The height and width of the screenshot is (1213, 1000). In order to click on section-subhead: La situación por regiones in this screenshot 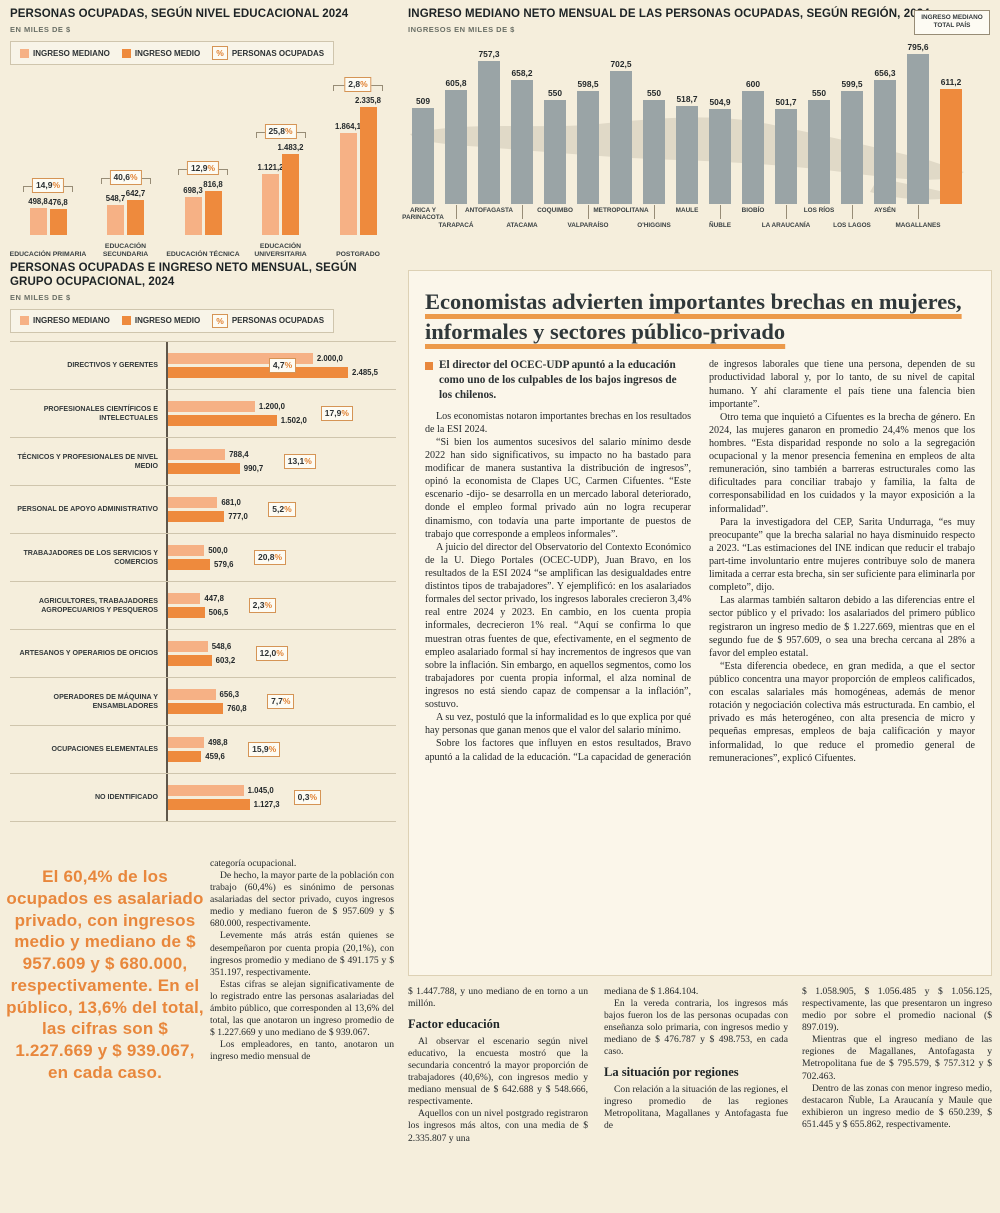, I will do `click(671, 1072)`.